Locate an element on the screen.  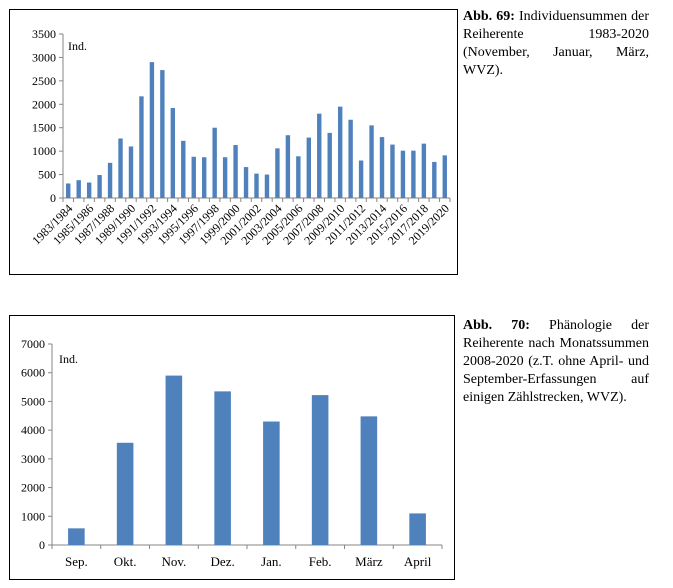
chart-2-y-tick-label: 0 is located at coordinates (42, 545).